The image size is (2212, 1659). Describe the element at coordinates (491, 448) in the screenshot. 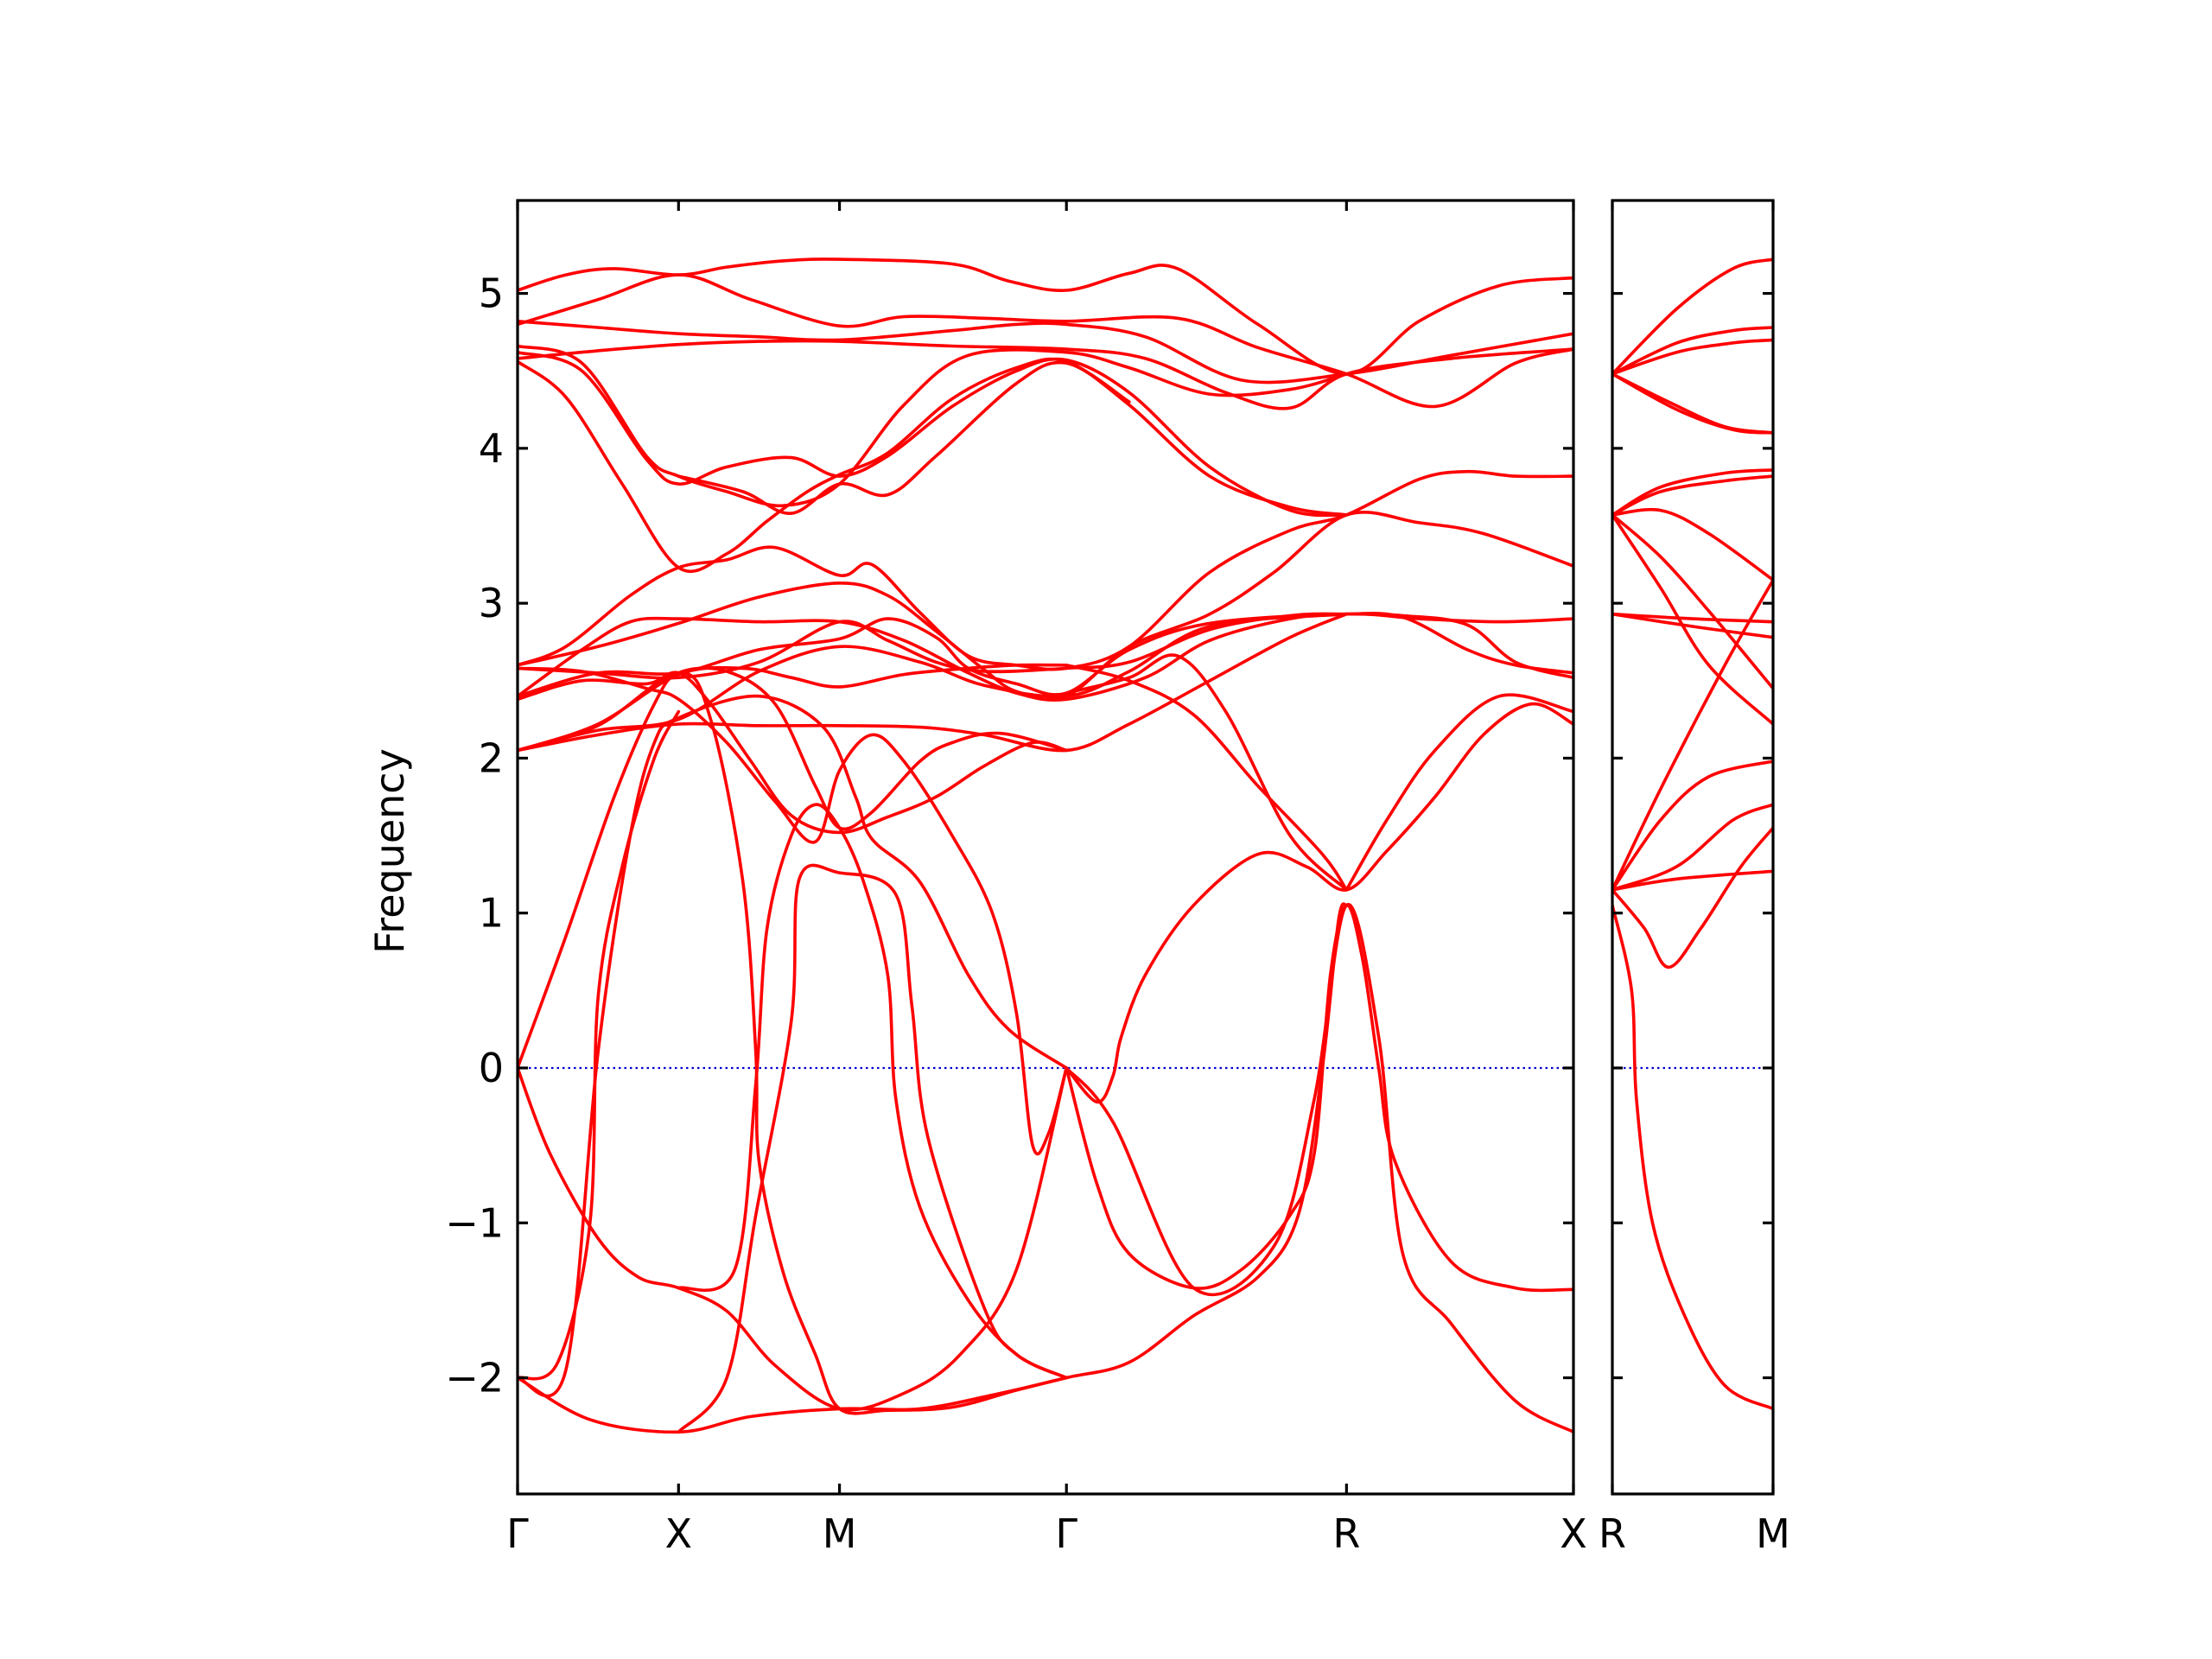

I see `y-tick-label: 4` at that location.